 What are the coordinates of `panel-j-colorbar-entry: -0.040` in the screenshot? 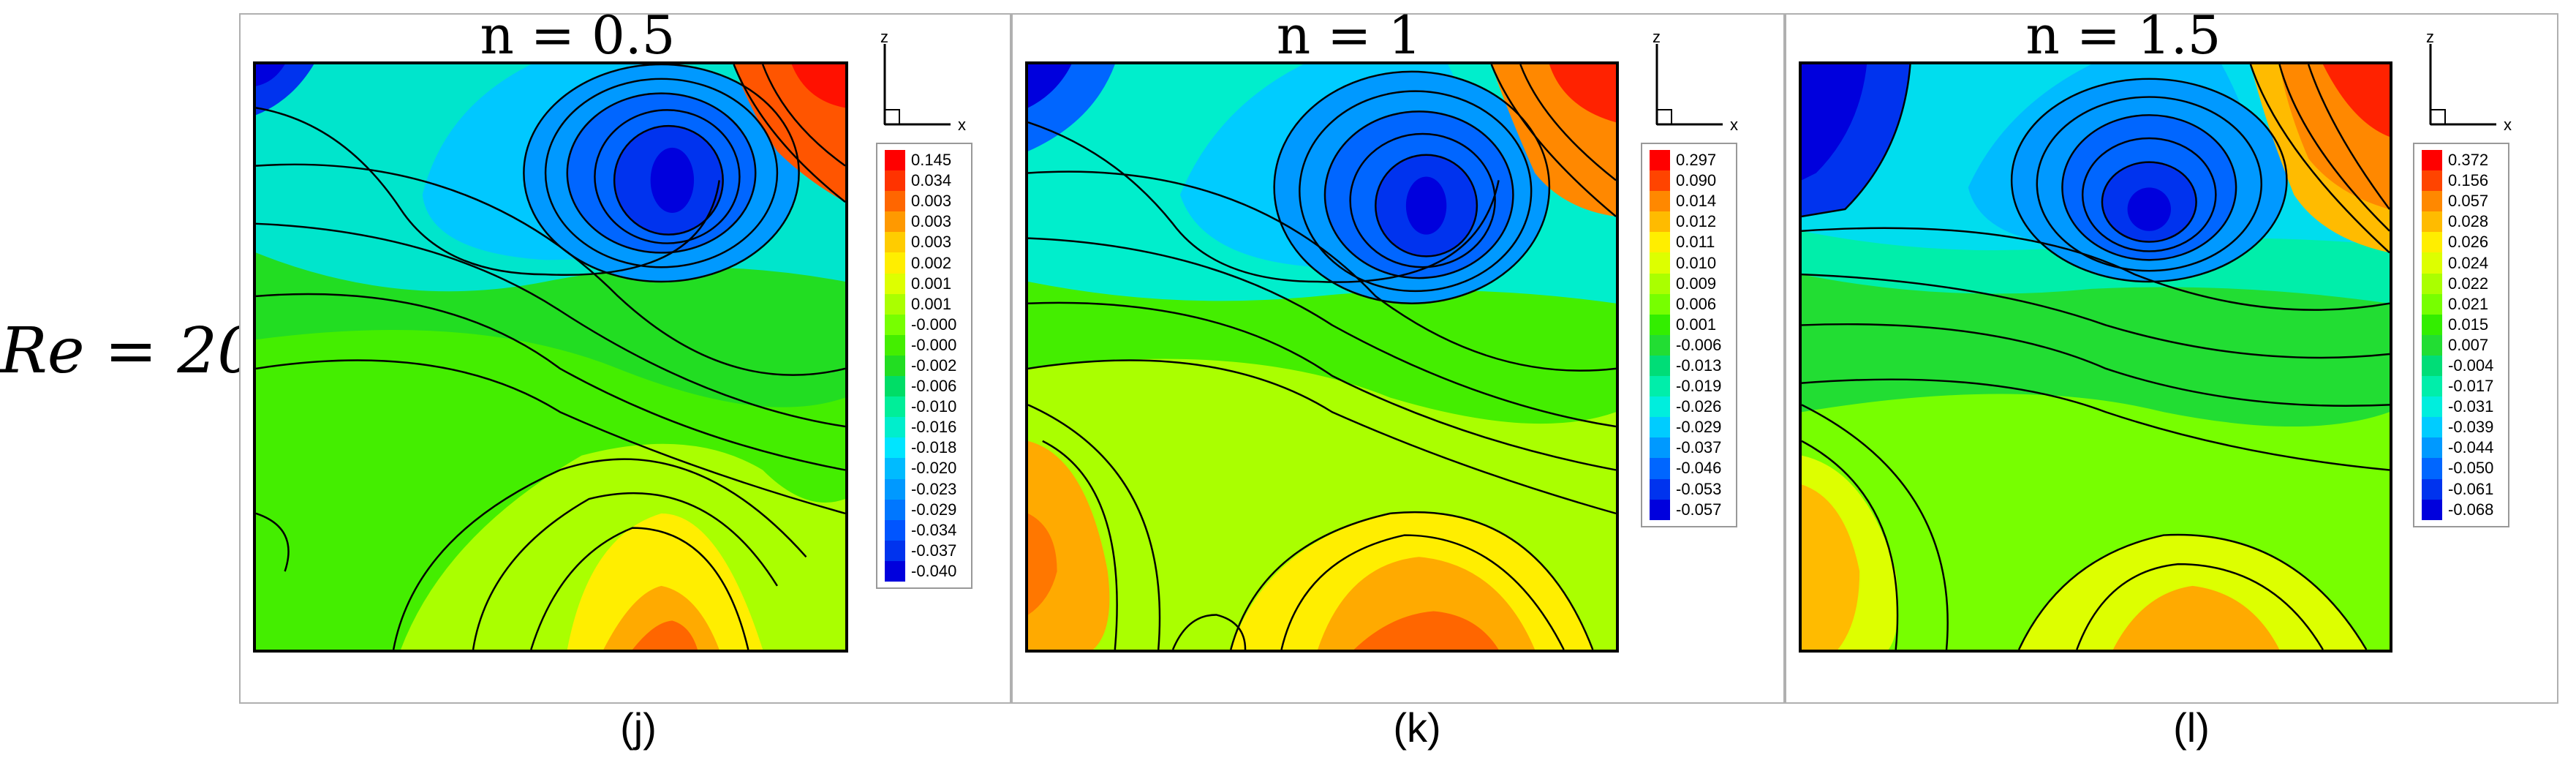 It's located at (924, 571).